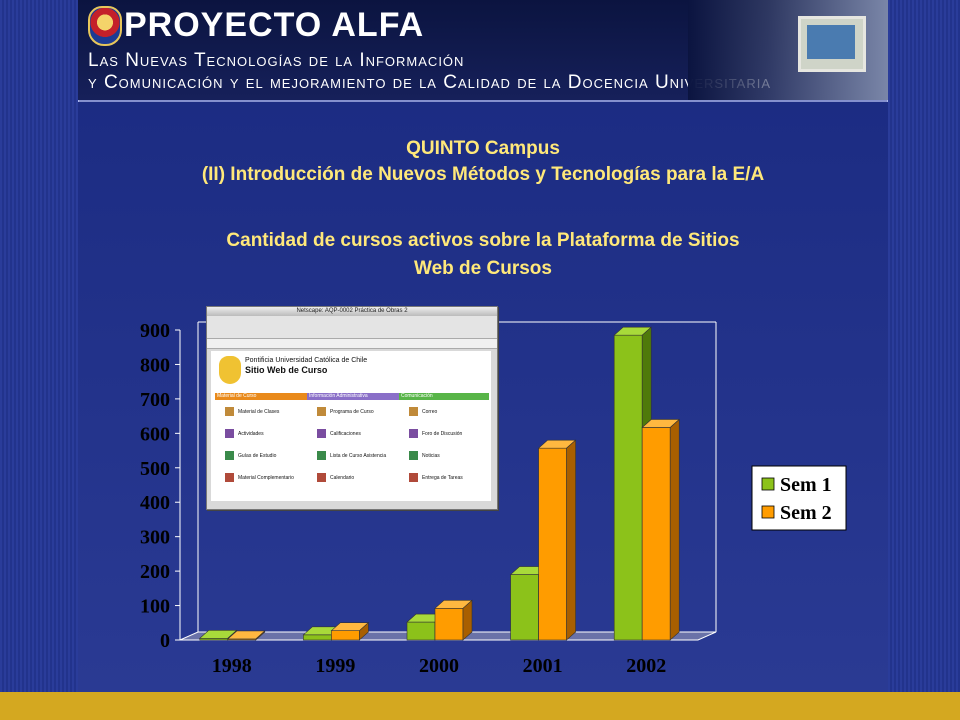 Image resolution: width=960 pixels, height=720 pixels. What do you see at coordinates (431, 456) in the screenshot?
I see `inset-item-label: Noticias` at bounding box center [431, 456].